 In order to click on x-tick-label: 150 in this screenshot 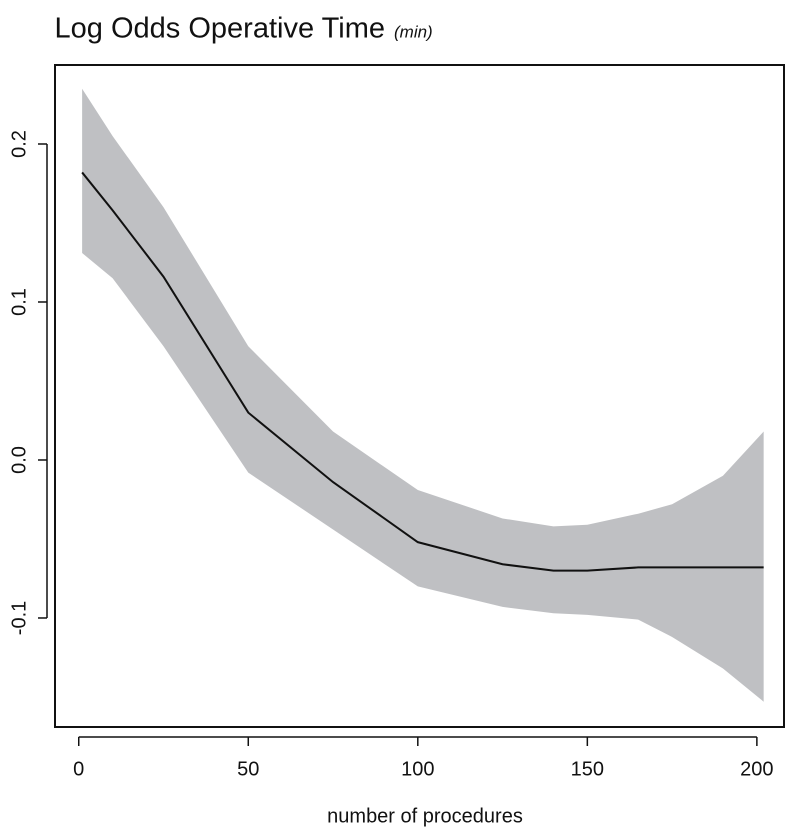, I will do `click(587, 769)`.